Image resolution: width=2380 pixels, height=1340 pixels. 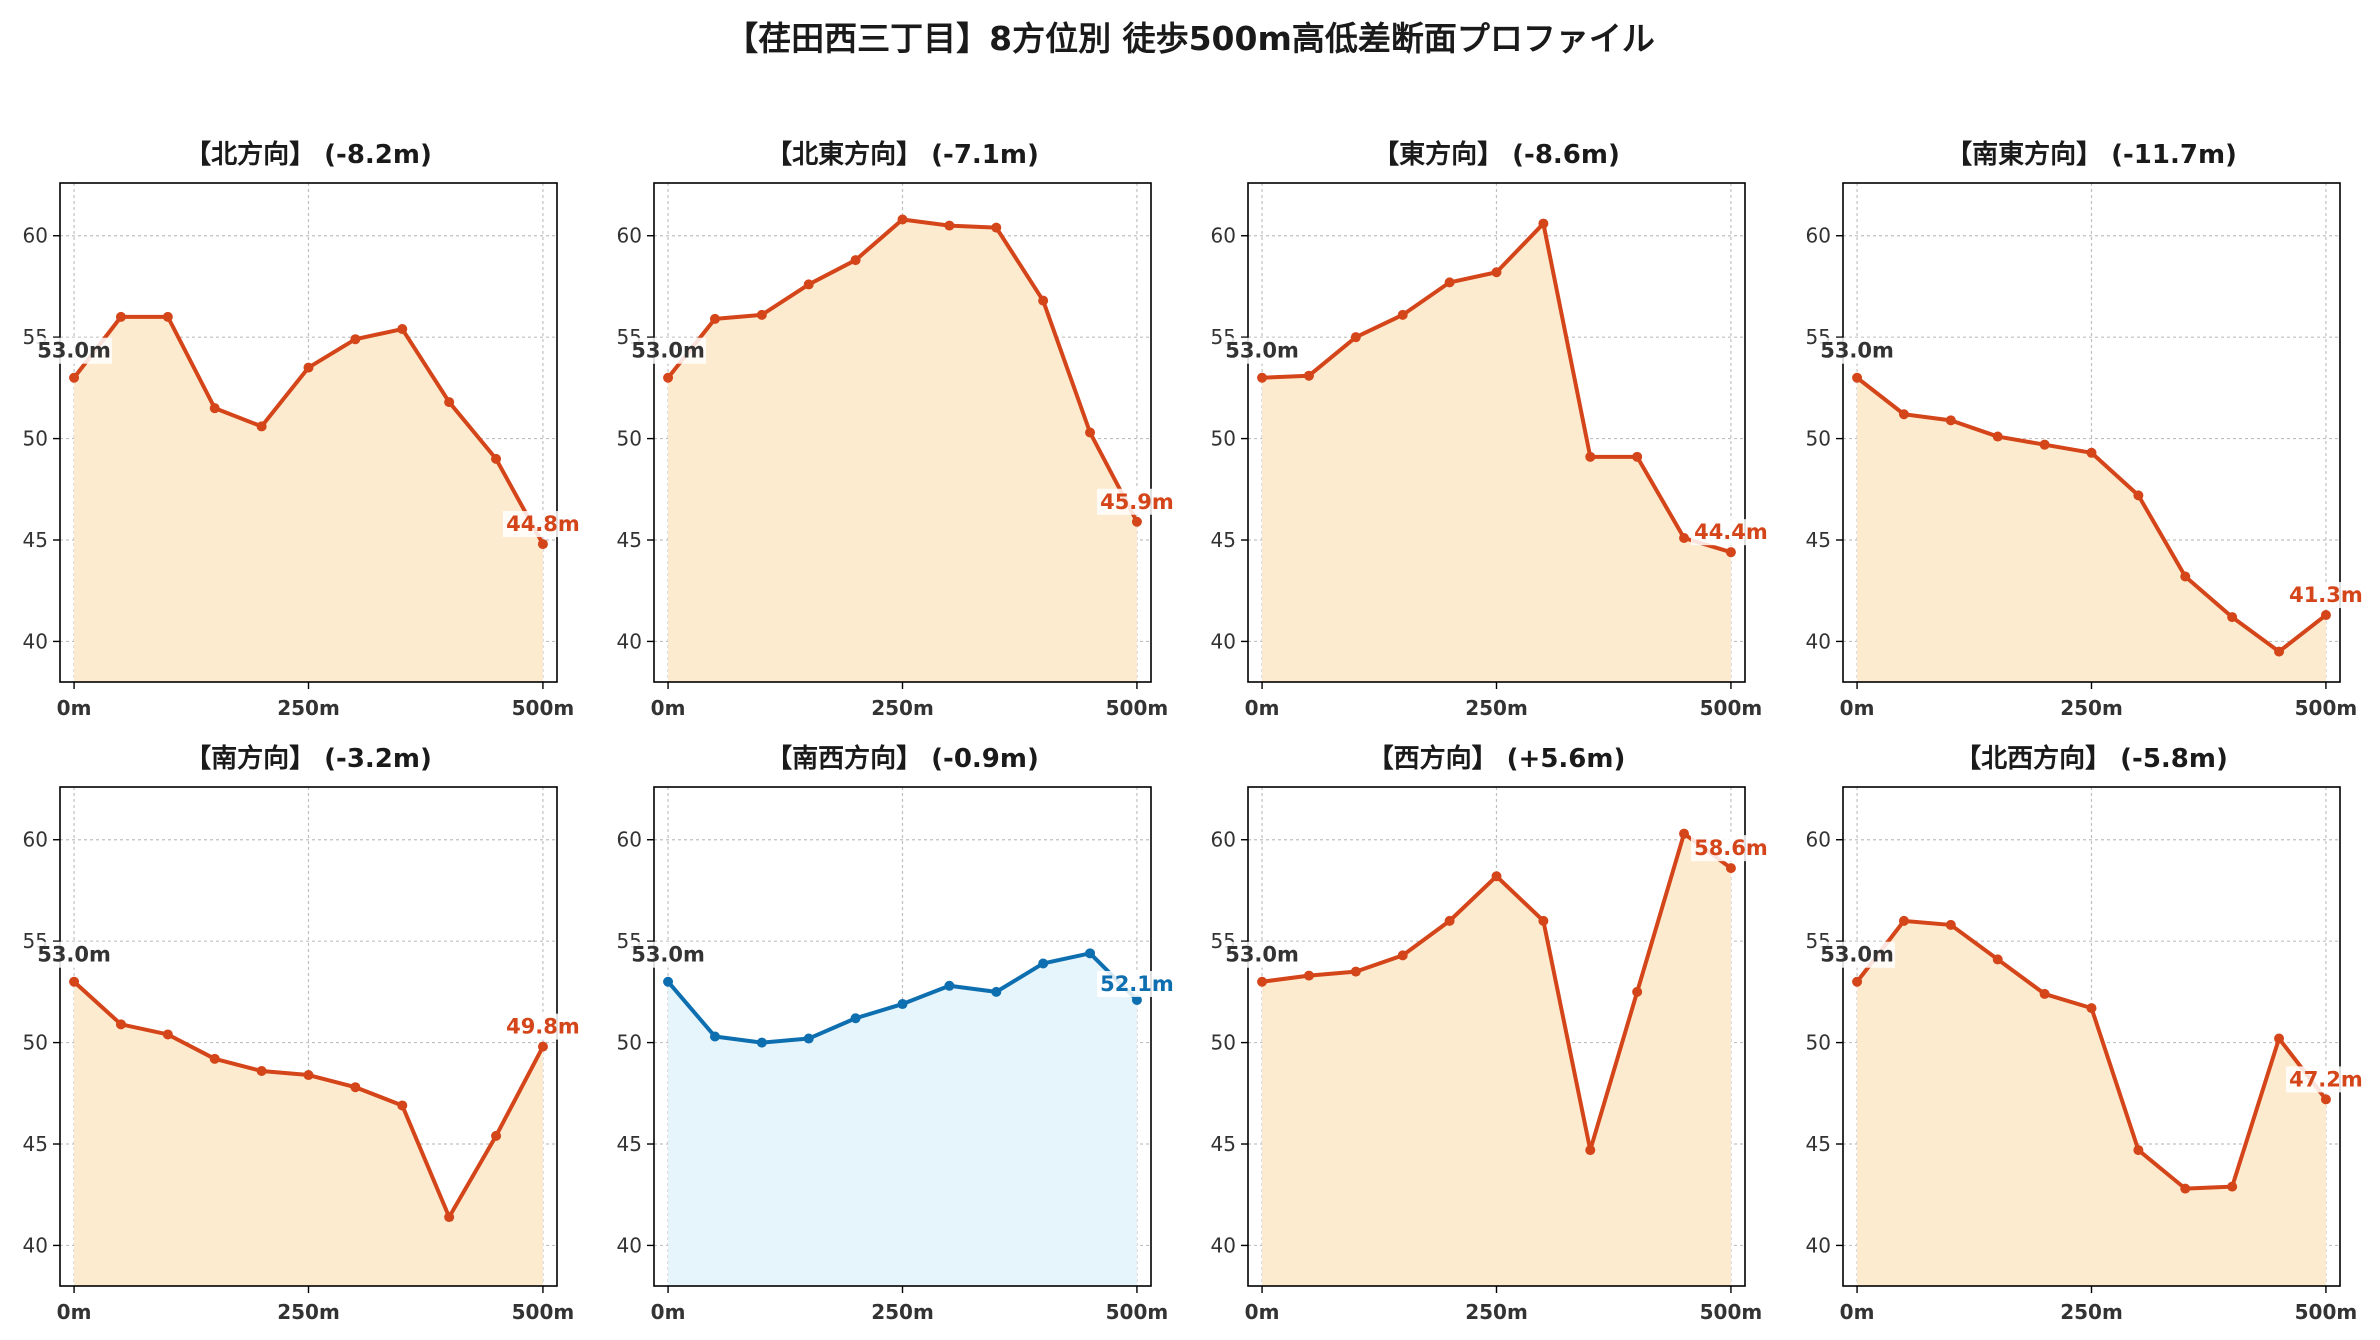 What do you see at coordinates (543, 1027) in the screenshot?
I see `end-elevation-label: 49.8m` at bounding box center [543, 1027].